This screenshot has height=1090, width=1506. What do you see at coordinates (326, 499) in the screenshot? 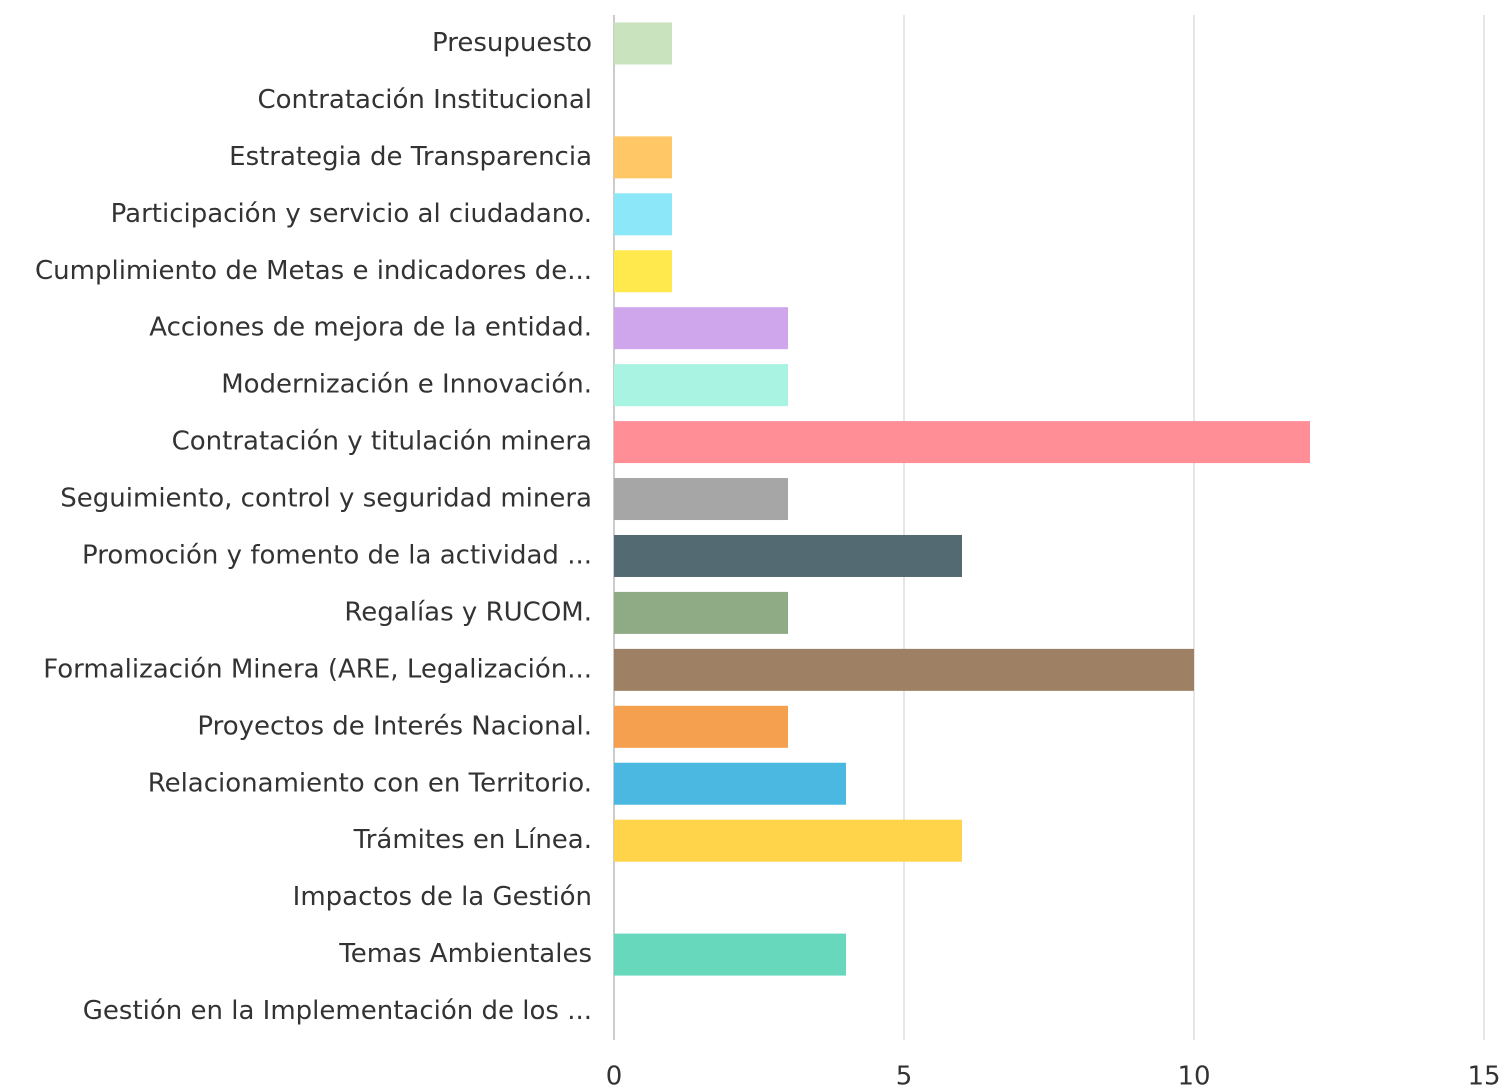
I see `y-tick-label: Seguimiento, control y seguridad minera` at bounding box center [326, 499].